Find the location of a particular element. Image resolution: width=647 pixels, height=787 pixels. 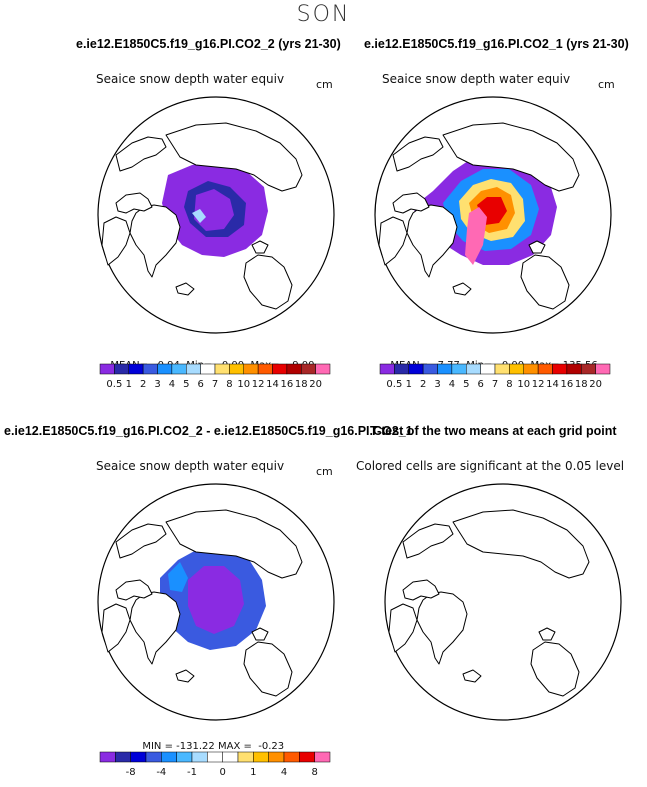

panel1-coast-svalbard is located at coordinates (260, 247).